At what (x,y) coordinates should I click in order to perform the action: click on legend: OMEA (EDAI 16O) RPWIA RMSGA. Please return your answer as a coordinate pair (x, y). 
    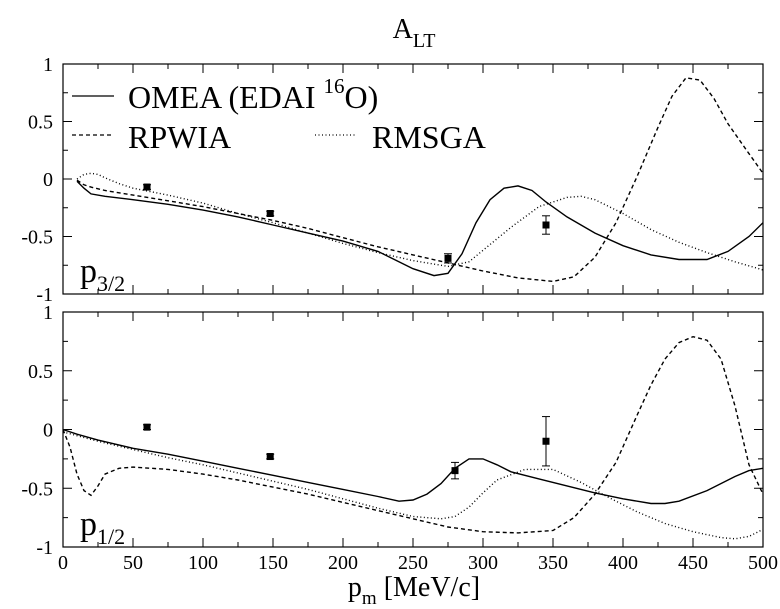
    Looking at the image, I should click on (279, 114).